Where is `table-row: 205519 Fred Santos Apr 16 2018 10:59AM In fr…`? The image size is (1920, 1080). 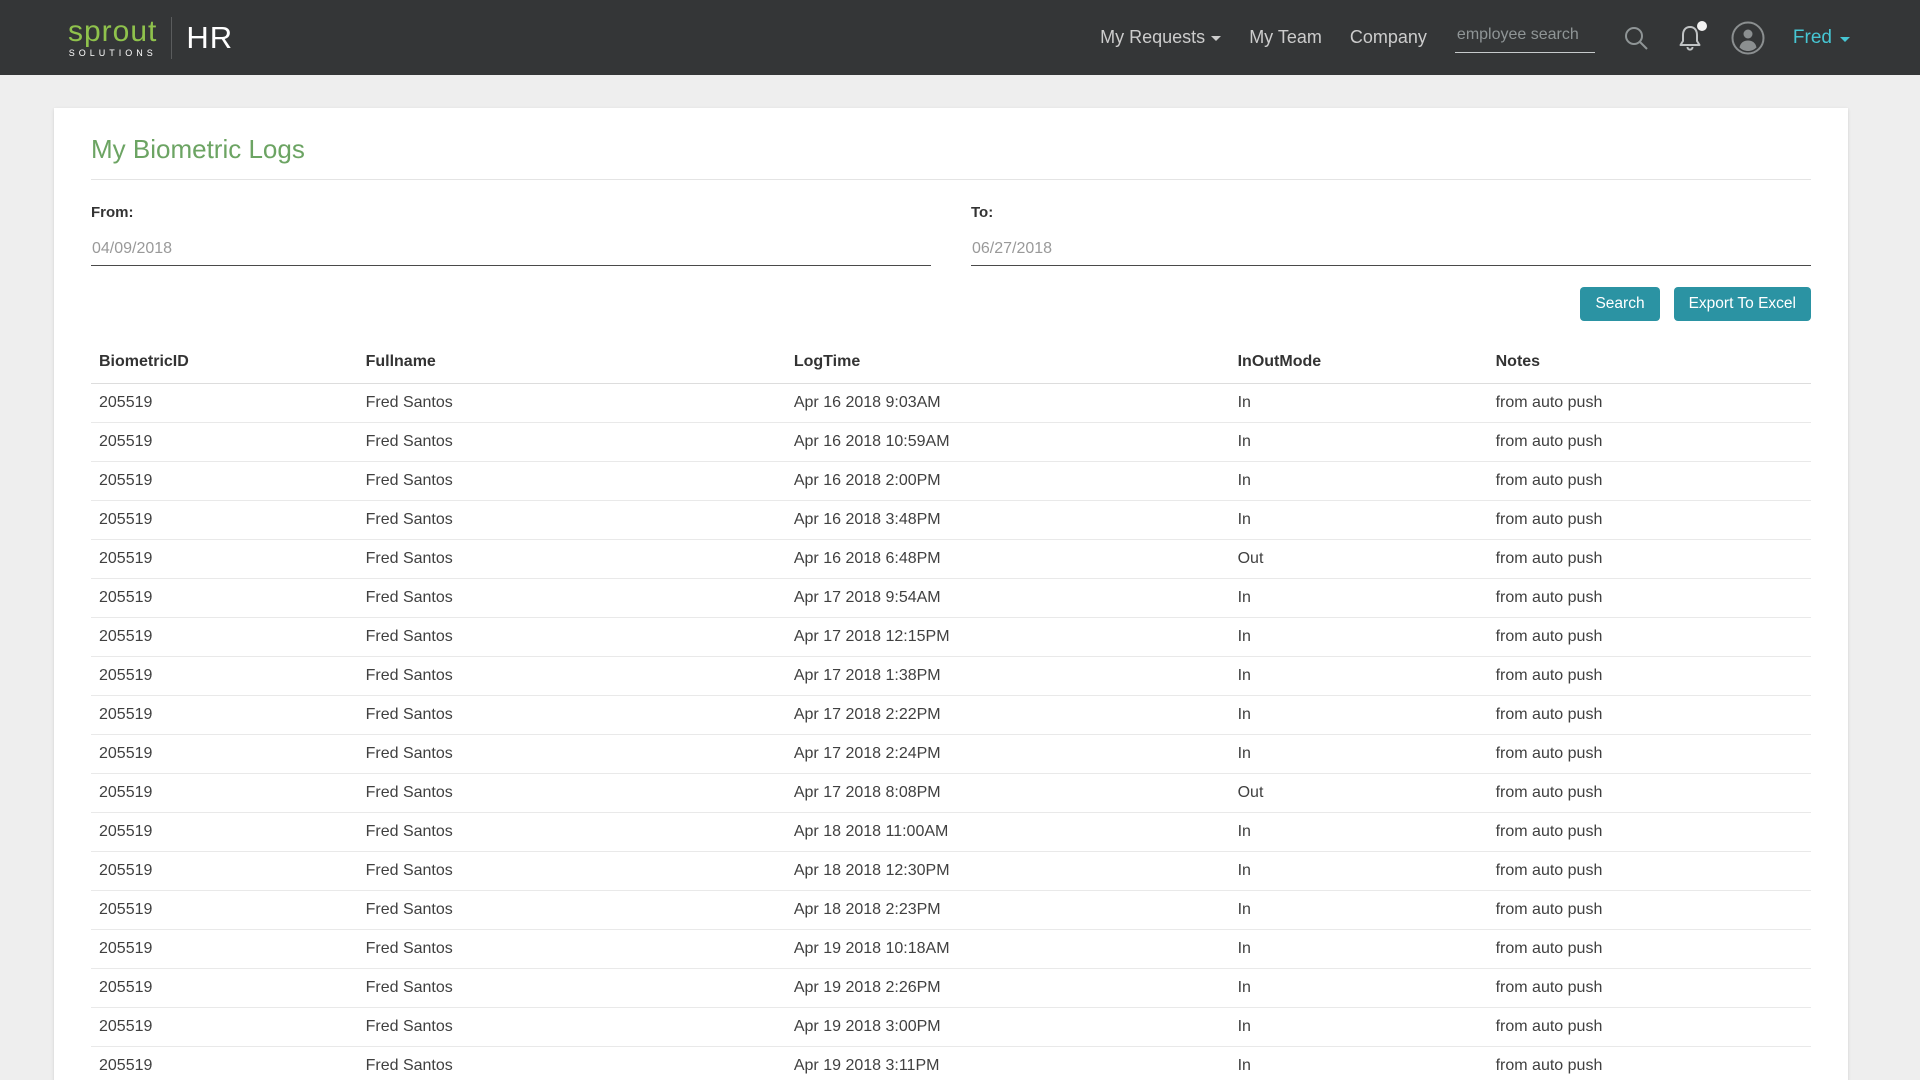
table-row: 205519 Fred Santos Apr 16 2018 10:59AM In fr… is located at coordinates (951, 442).